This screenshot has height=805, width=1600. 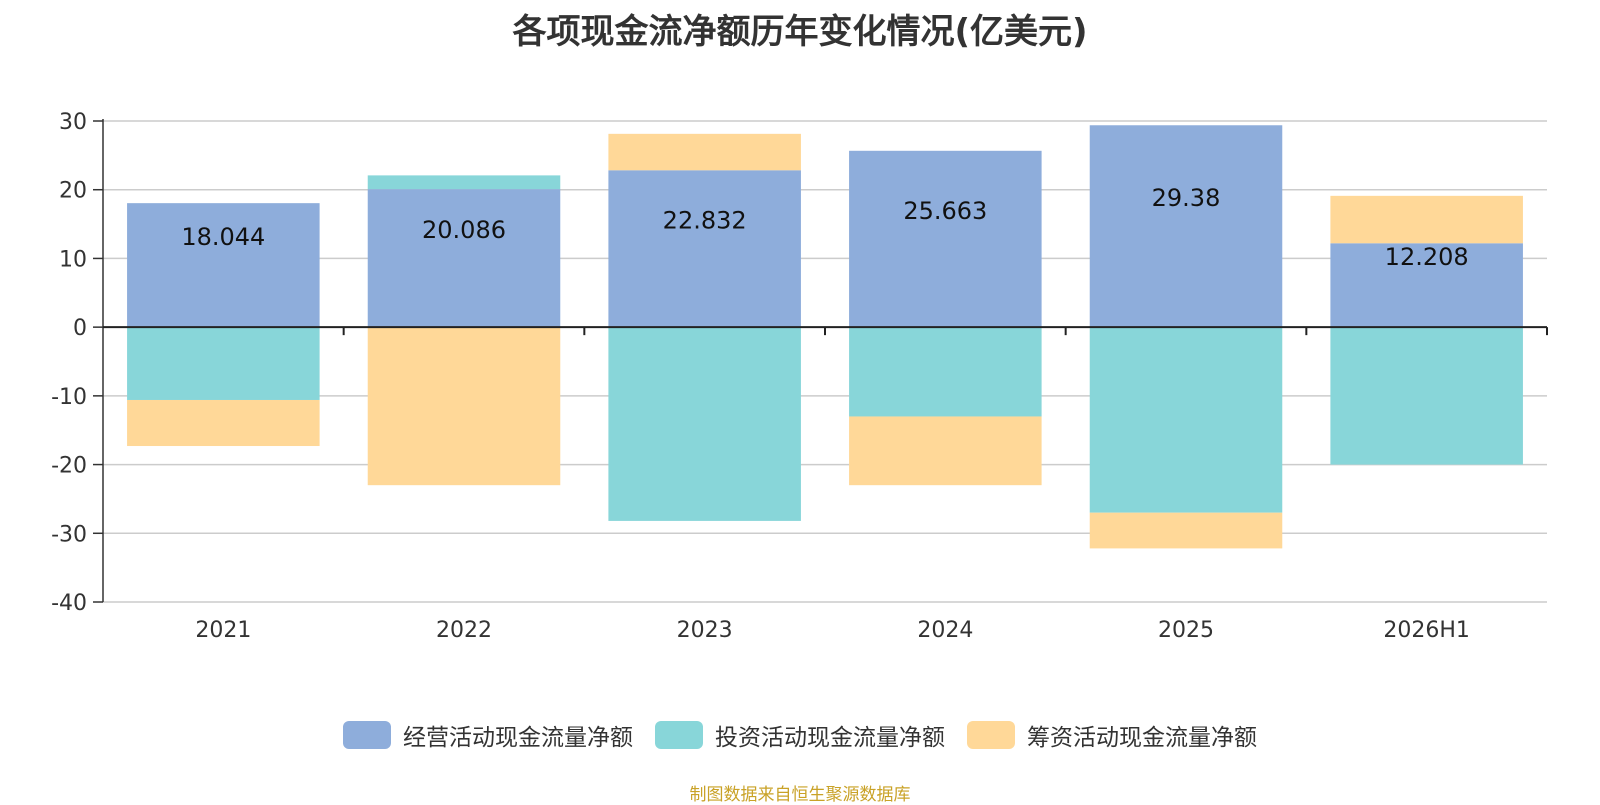 I want to click on x-tick-label: 2021, so click(x=223, y=630).